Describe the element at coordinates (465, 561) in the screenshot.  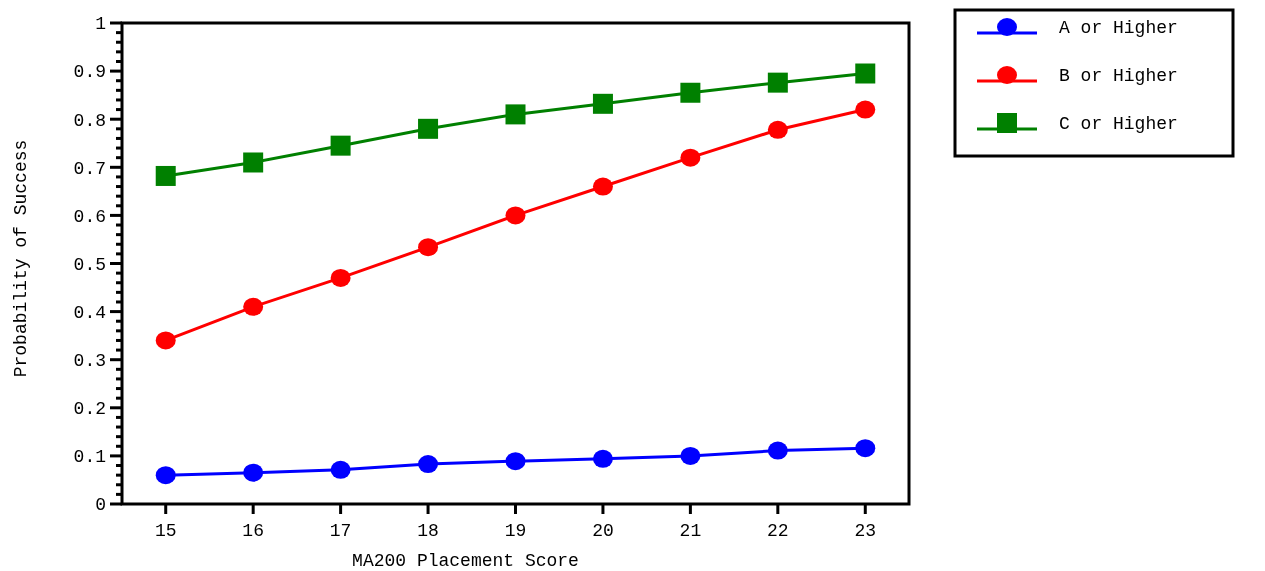
I see `x-axis-title: MA200 Placement Score` at that location.